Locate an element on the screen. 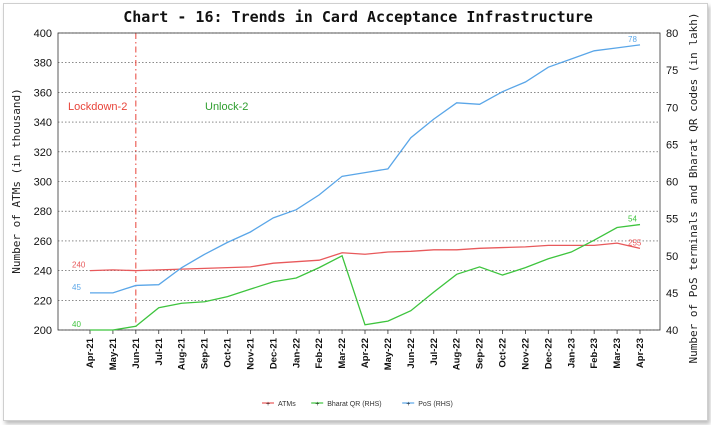 This screenshot has width=711, height=425. x-tick-label: Jan-22 is located at coordinates (296, 353).